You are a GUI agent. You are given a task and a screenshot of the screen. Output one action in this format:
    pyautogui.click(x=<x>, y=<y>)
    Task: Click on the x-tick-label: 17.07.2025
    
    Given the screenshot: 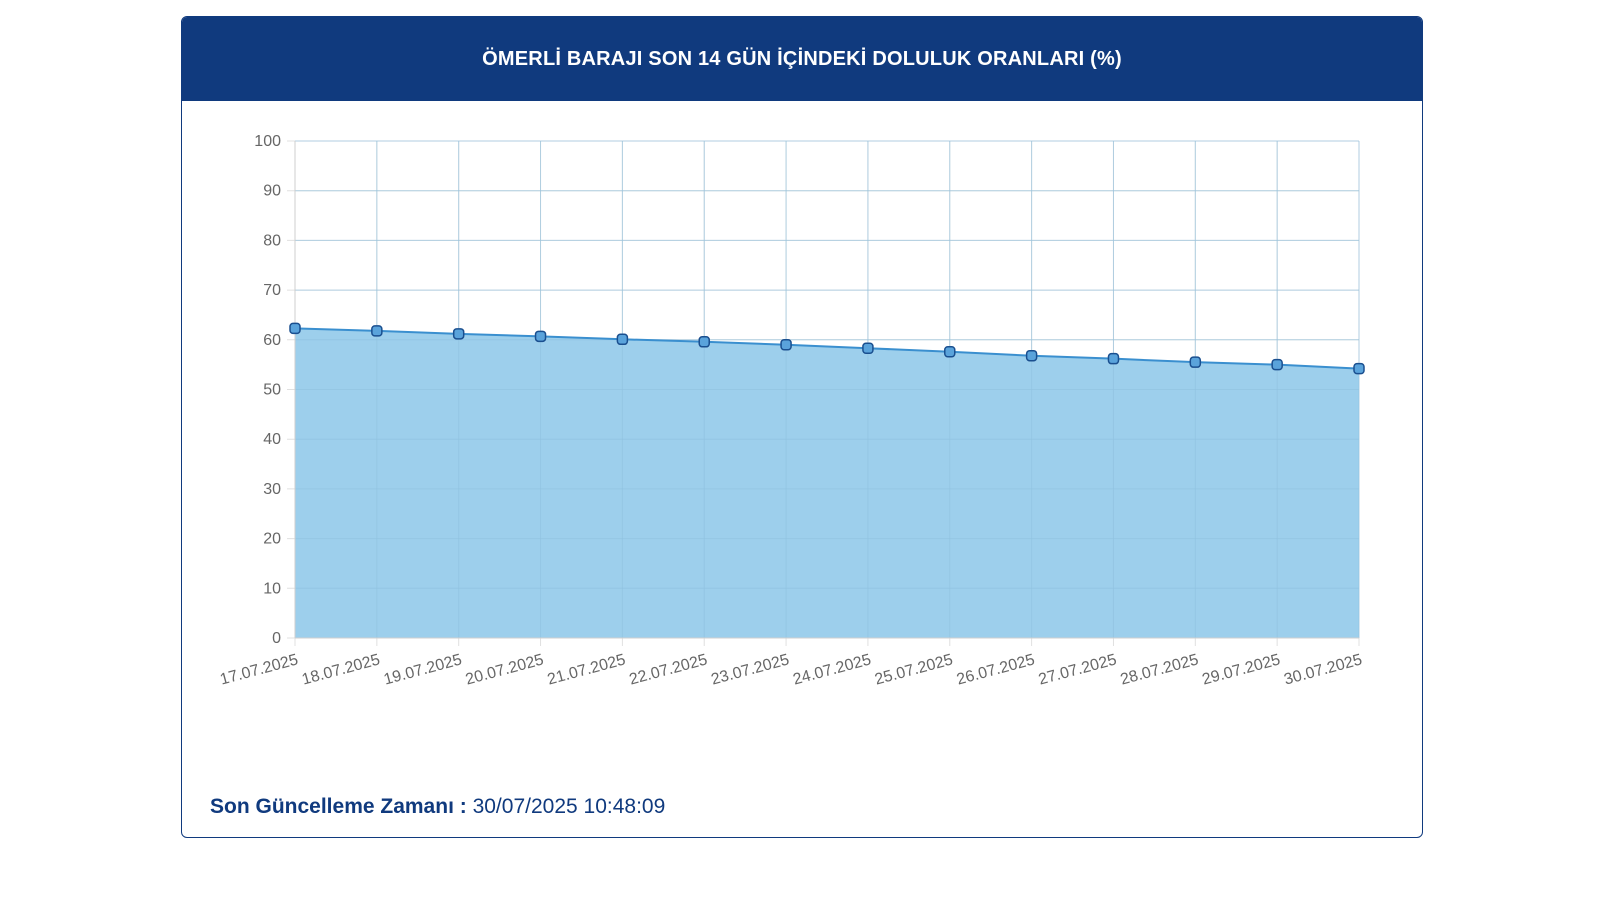 What is the action you would take?
    pyautogui.click(x=259, y=669)
    